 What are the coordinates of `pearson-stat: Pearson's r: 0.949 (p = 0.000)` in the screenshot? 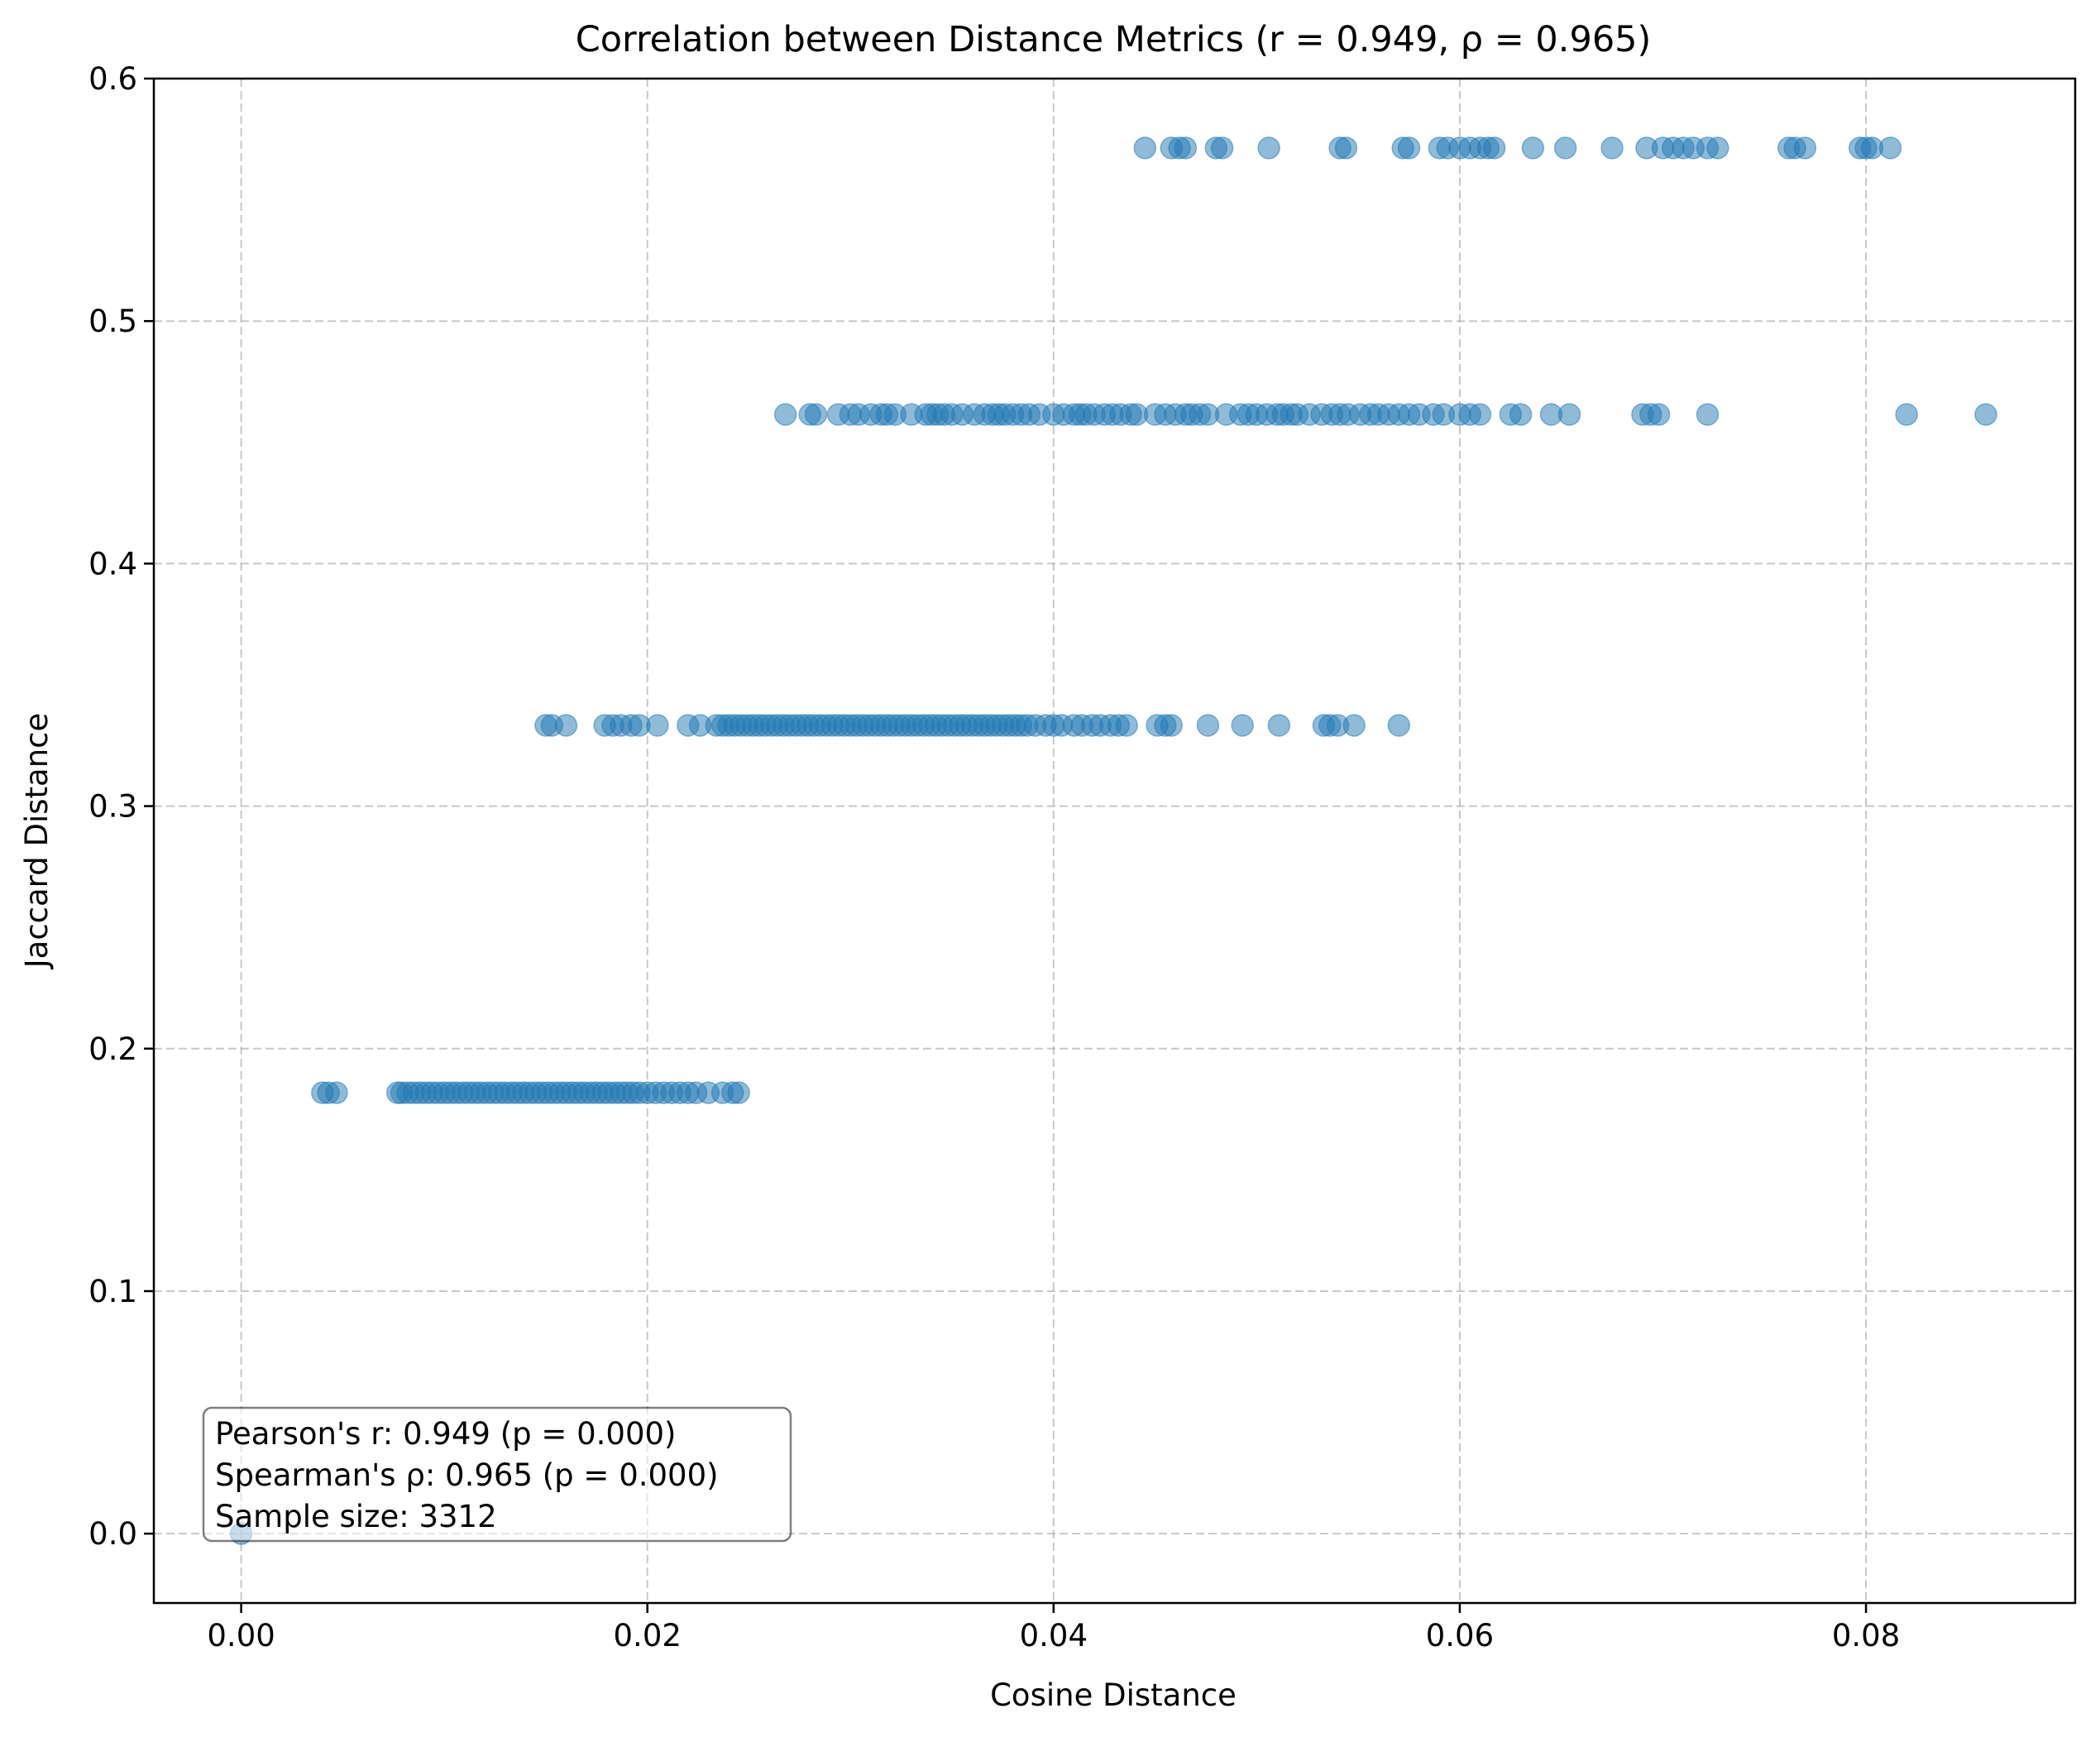 It's located at (446, 1434).